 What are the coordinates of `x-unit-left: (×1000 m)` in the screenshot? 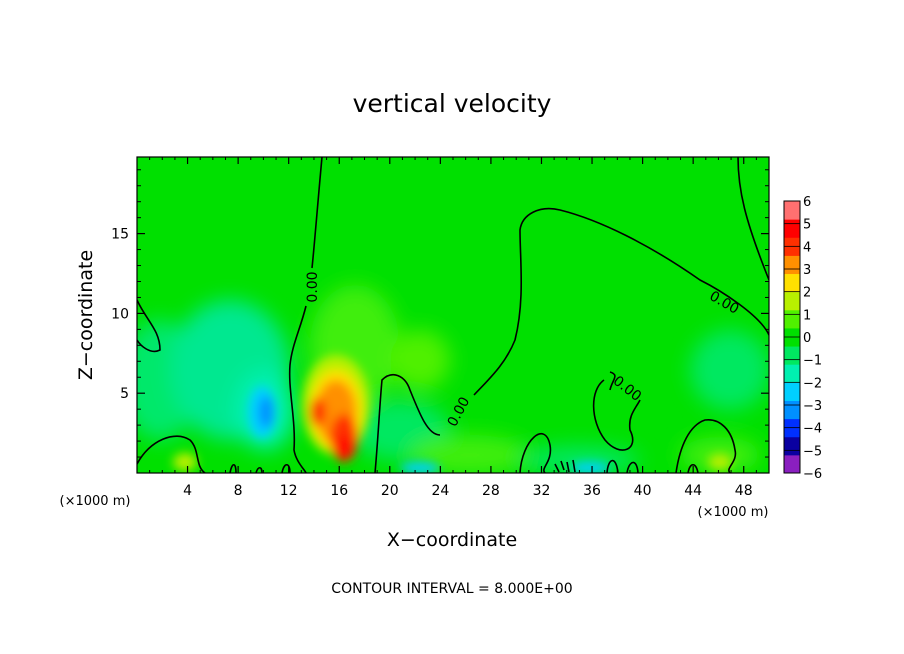 It's located at (95, 501).